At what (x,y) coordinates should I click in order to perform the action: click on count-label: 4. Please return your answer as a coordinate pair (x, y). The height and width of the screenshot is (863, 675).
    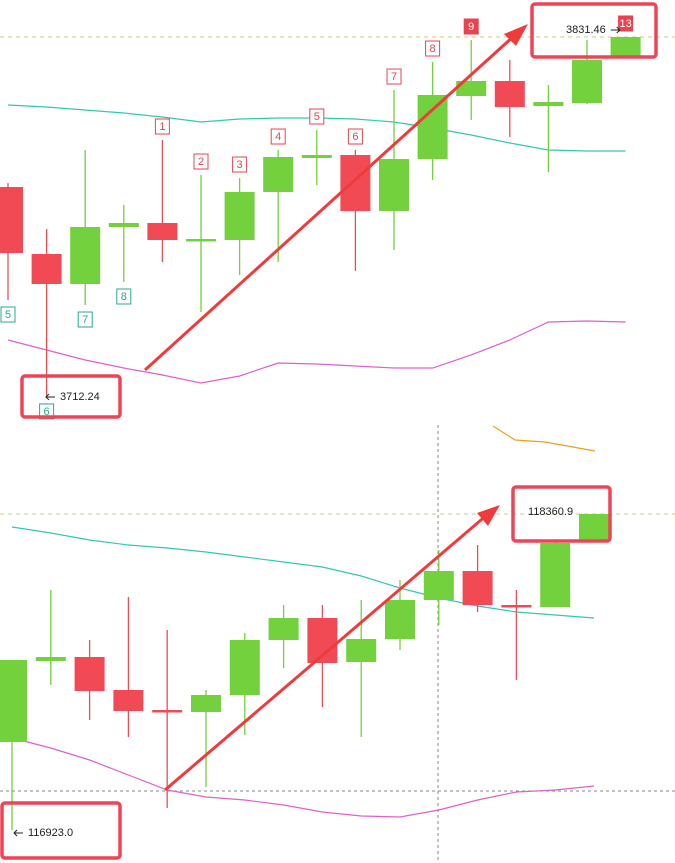
    Looking at the image, I should click on (278, 137).